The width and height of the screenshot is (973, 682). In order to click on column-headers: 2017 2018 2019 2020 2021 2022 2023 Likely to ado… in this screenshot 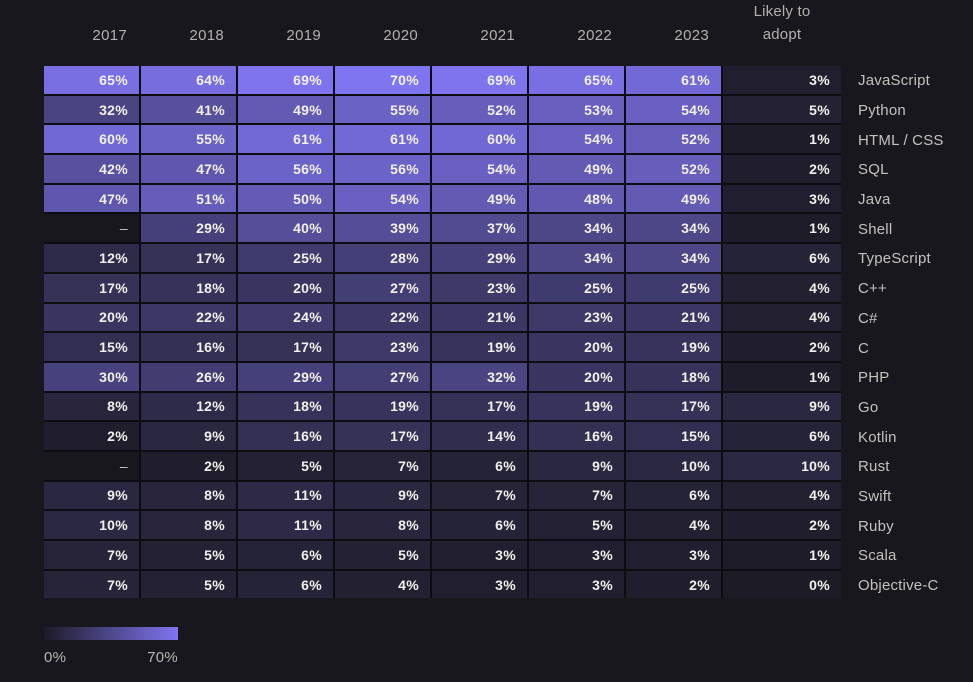, I will do `click(442, 24)`.